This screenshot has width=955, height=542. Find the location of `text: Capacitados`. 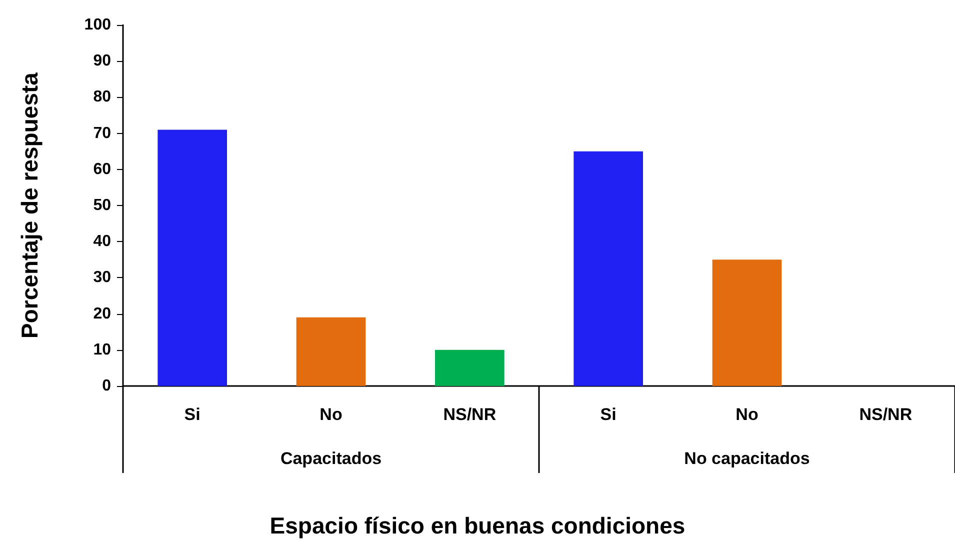

text: Capacitados is located at coordinates (331, 458).